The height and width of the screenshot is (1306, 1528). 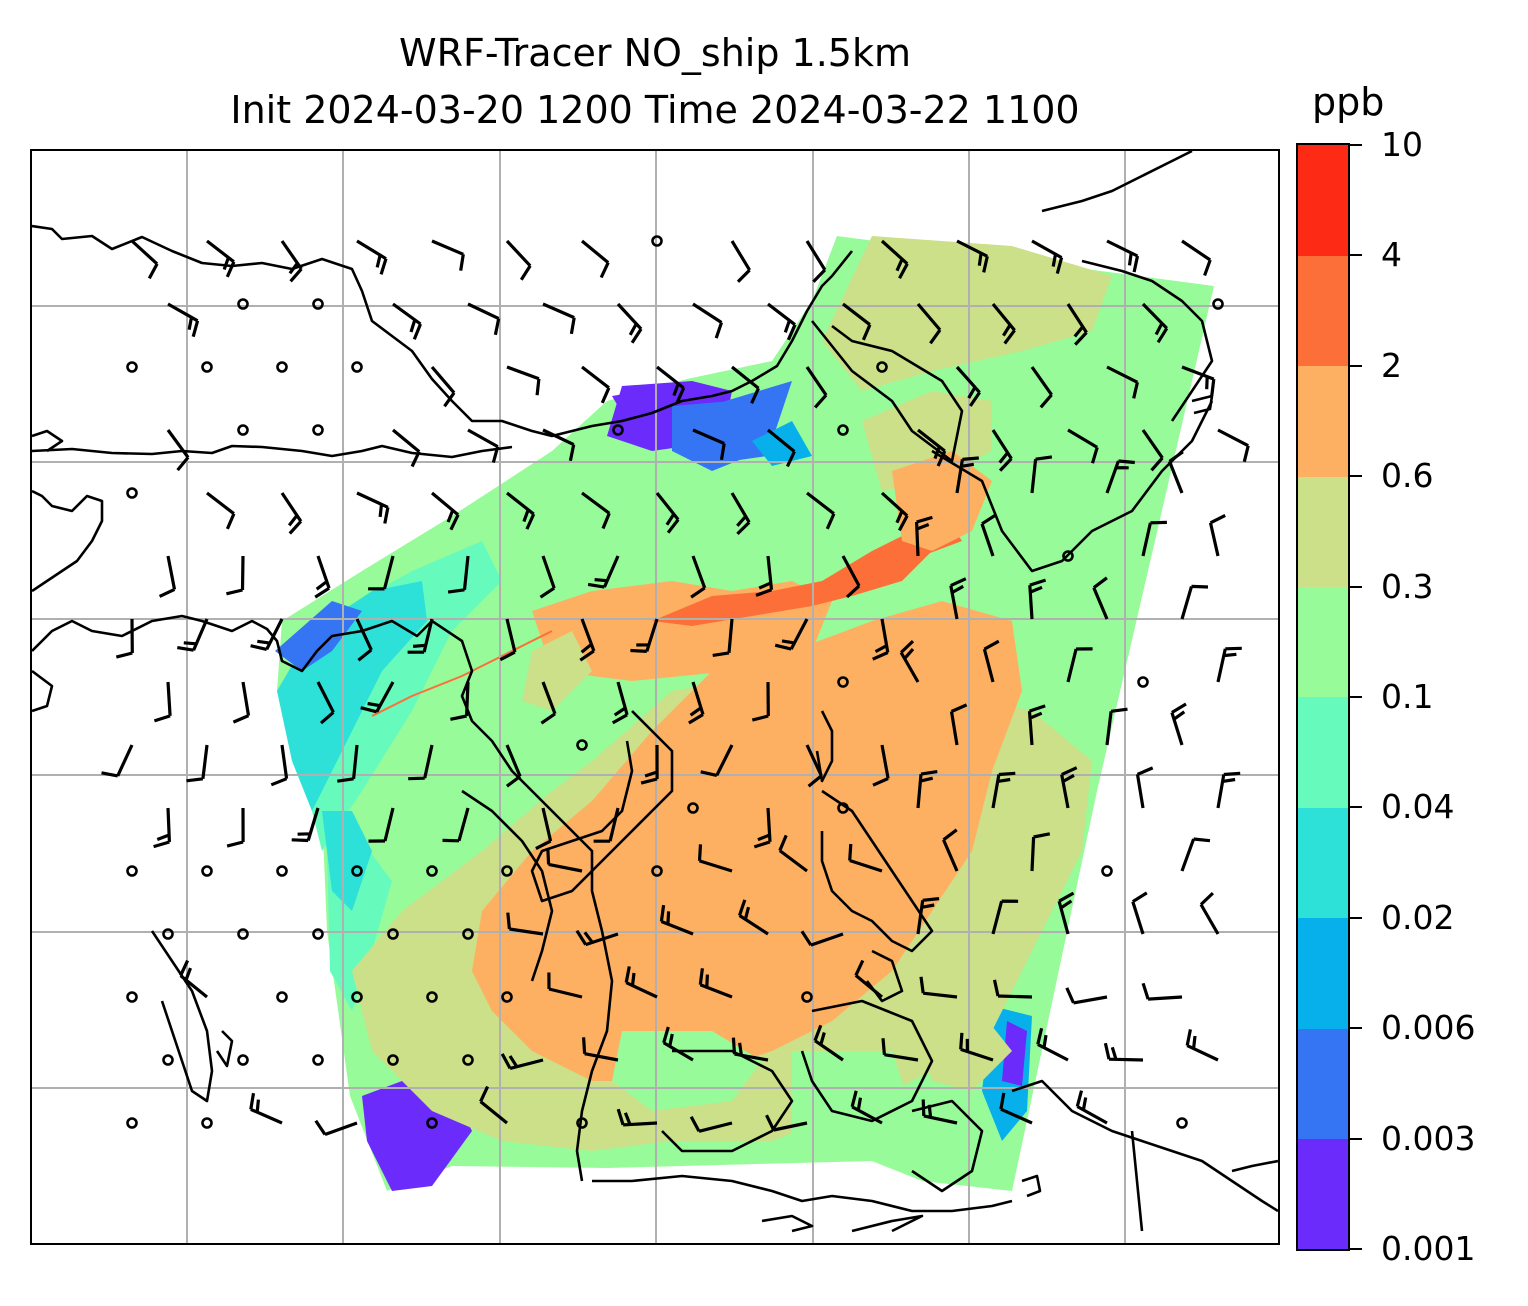 What do you see at coordinates (1407, 586) in the screenshot?
I see `colorbar-tick-label: 0.3` at bounding box center [1407, 586].